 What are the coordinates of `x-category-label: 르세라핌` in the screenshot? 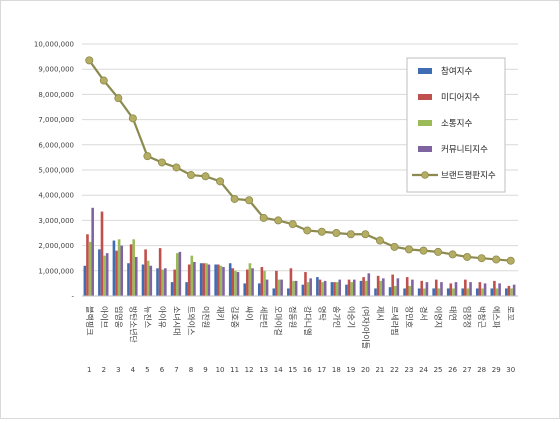 It's located at (395, 320).